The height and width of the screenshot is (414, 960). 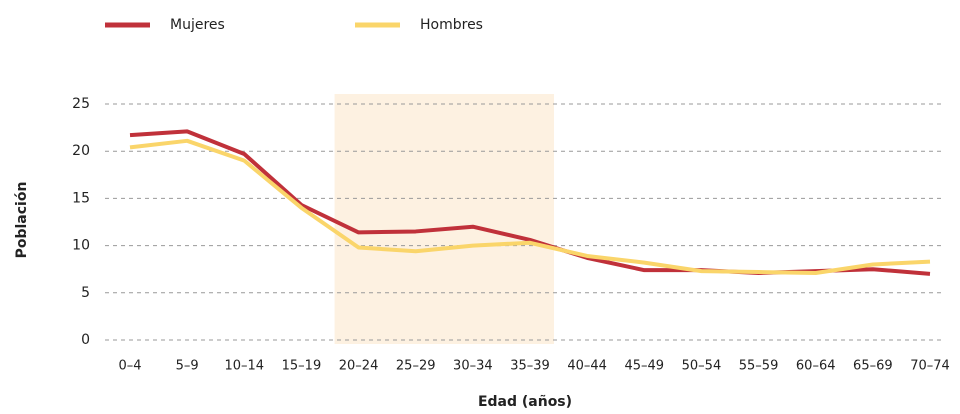 What do you see at coordinates (197, 25) in the screenshot?
I see `legend-label: Mujeres` at bounding box center [197, 25].